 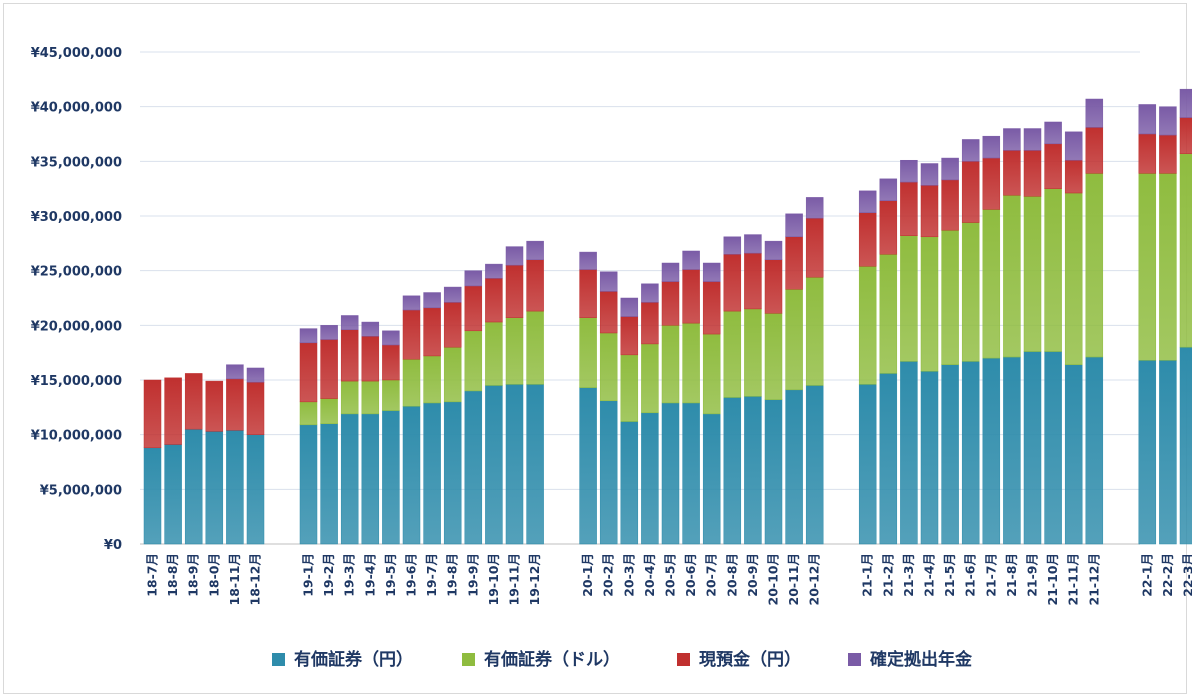 What do you see at coordinates (113, 545) in the screenshot?
I see `y-tick-label: ¥0` at bounding box center [113, 545].